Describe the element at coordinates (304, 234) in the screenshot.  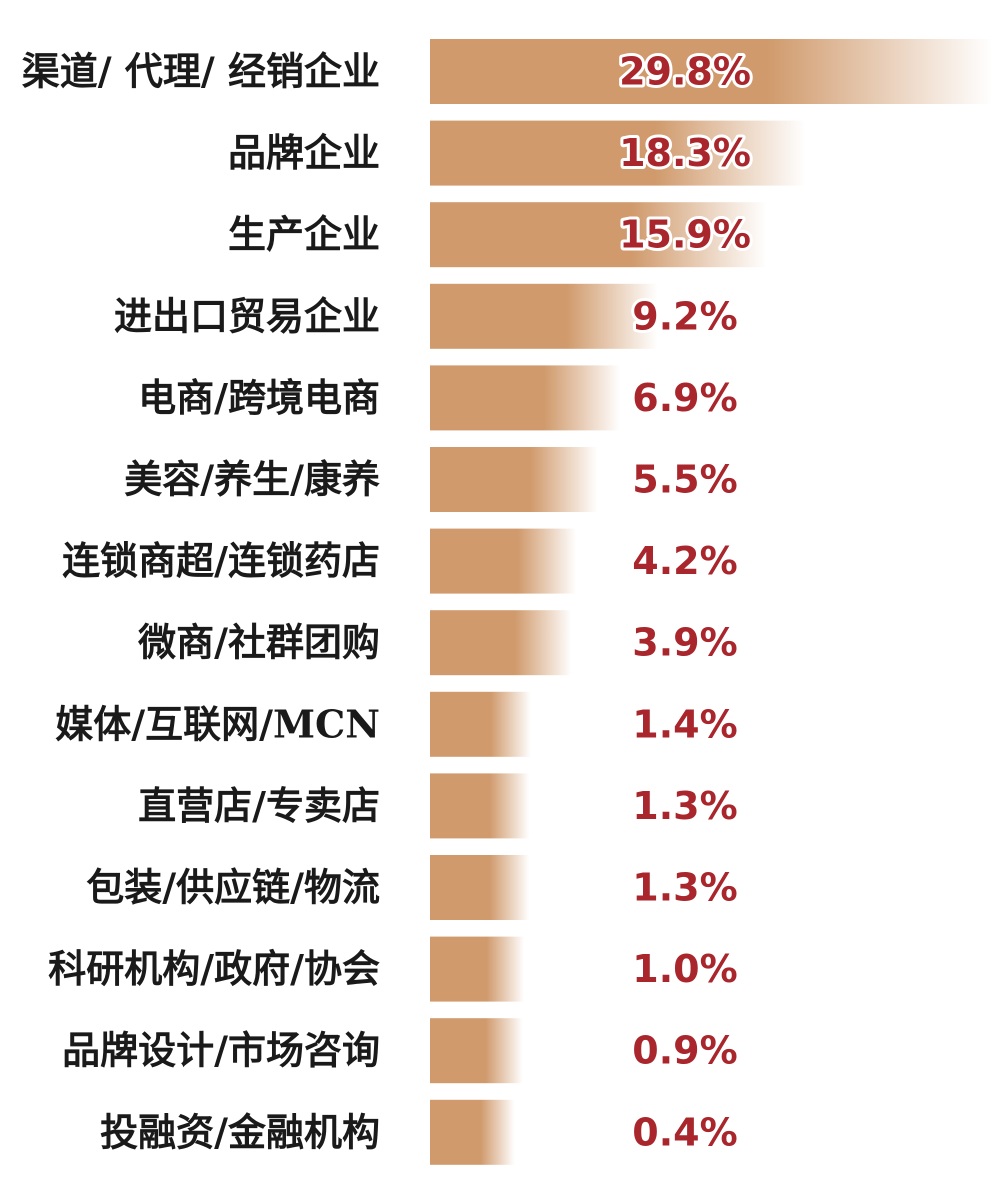
I see `category-label: 生产企业` at that location.